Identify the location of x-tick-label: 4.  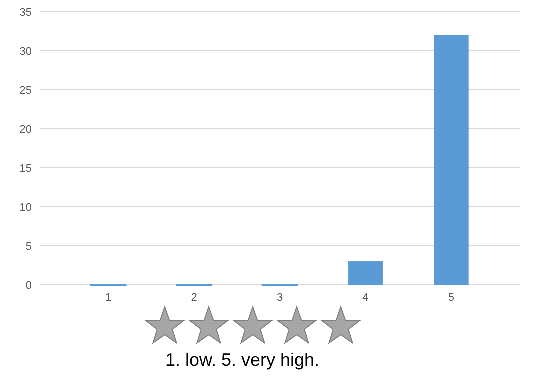
(365, 298).